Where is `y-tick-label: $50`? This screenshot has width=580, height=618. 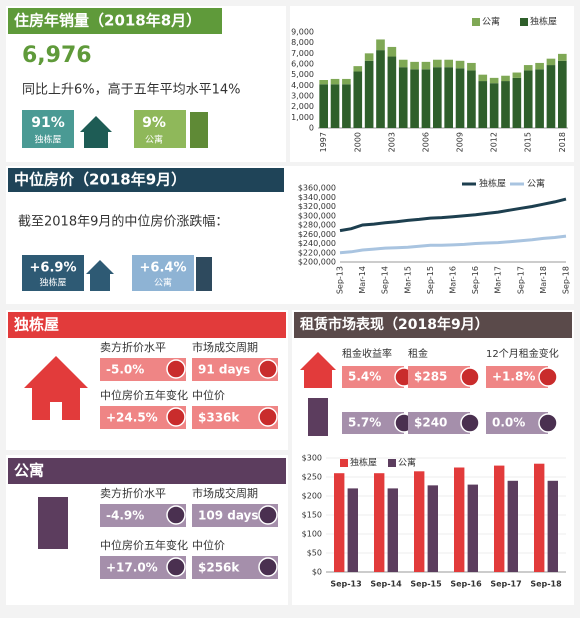
y-tick-label: $50 is located at coordinates (314, 553).